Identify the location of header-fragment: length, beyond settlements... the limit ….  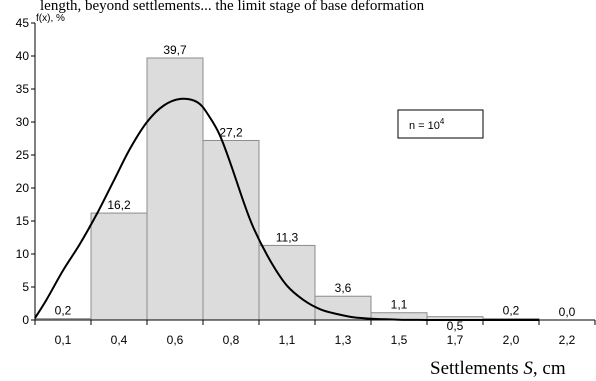
(232, 7).